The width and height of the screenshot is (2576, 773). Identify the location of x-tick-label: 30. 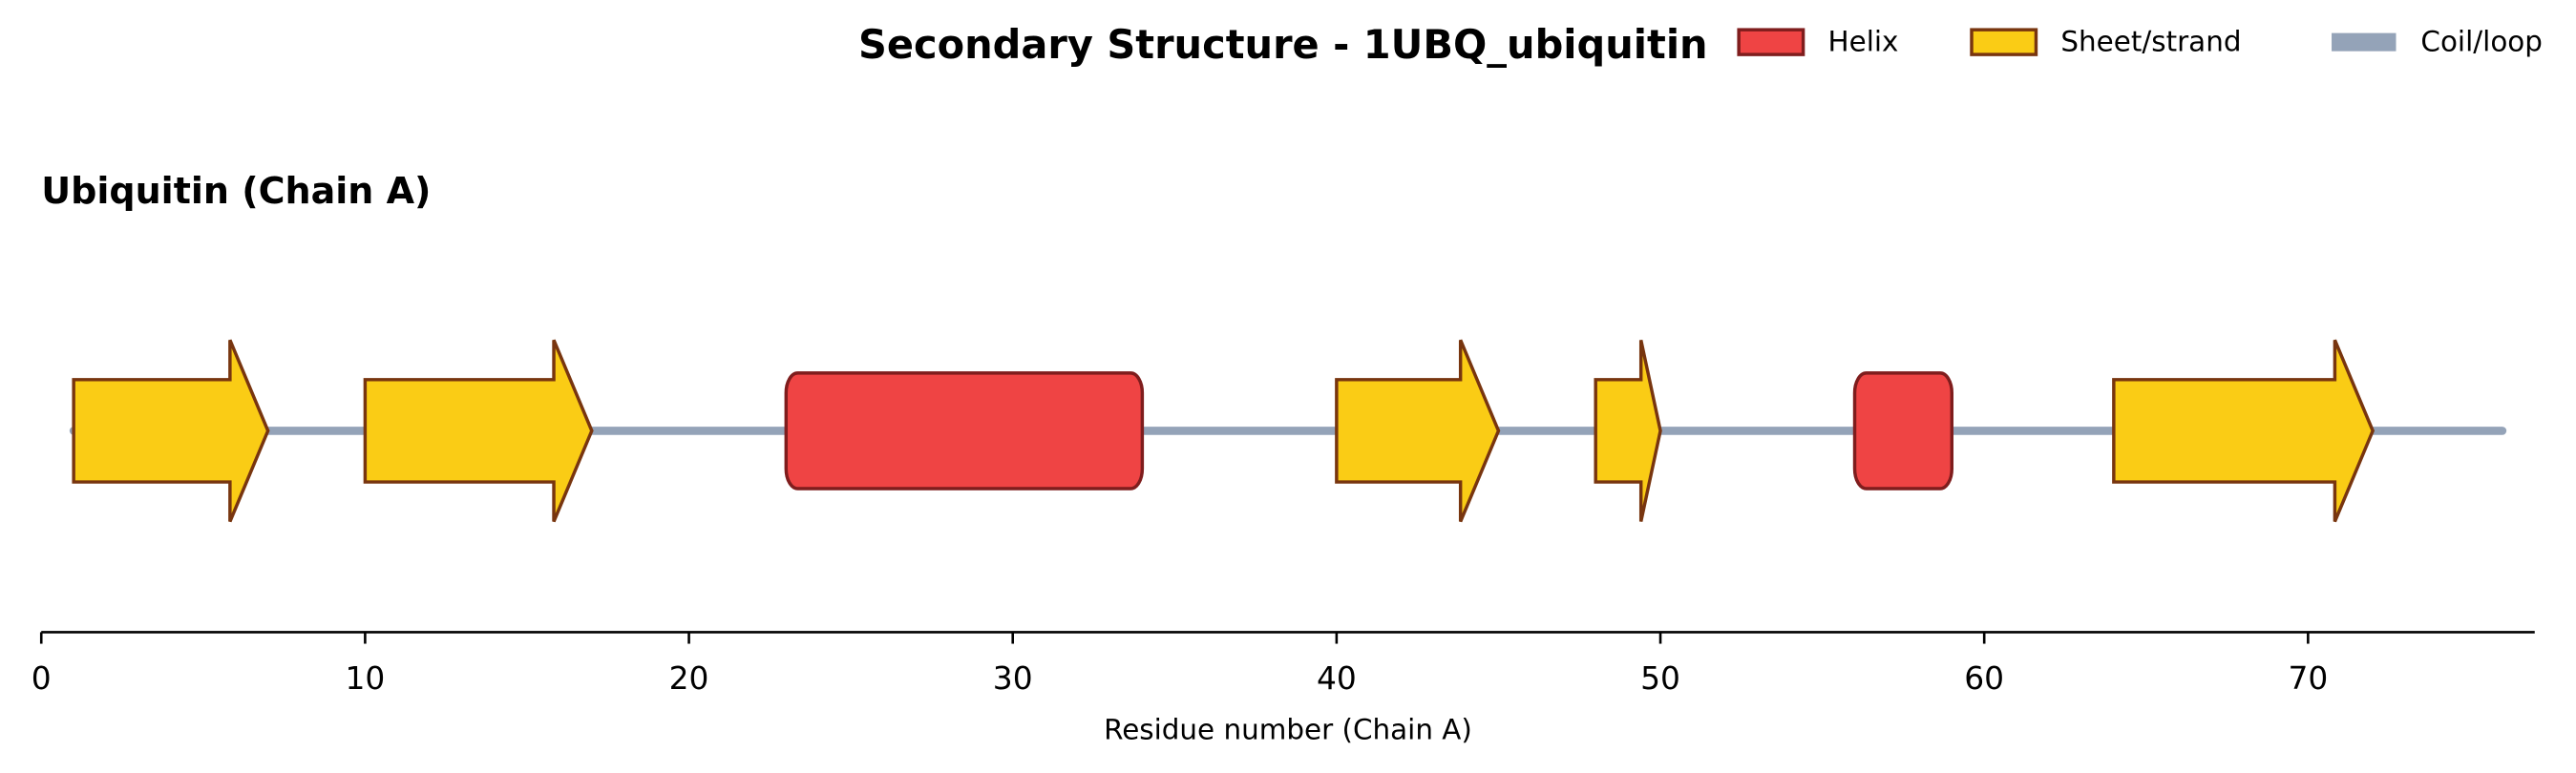
(1013, 678).